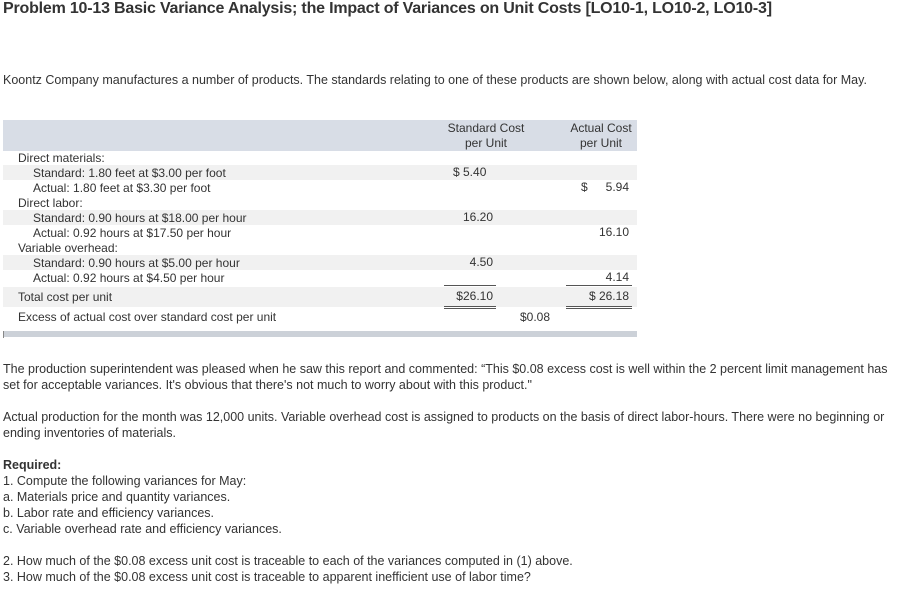 The image size is (897, 589). What do you see at coordinates (617, 187) in the screenshot?
I see `dm-actual-value: 5.94` at bounding box center [617, 187].